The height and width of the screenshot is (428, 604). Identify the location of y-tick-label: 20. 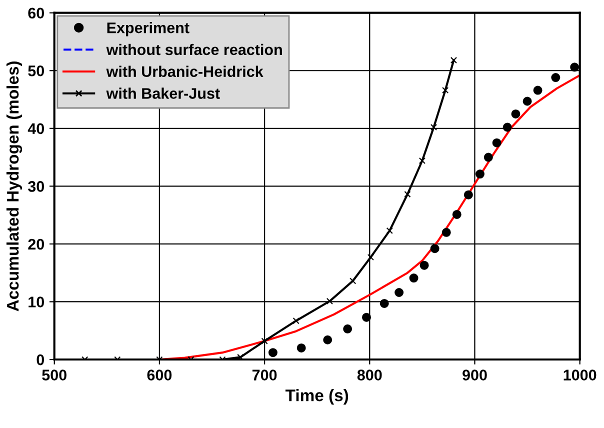
(36, 244).